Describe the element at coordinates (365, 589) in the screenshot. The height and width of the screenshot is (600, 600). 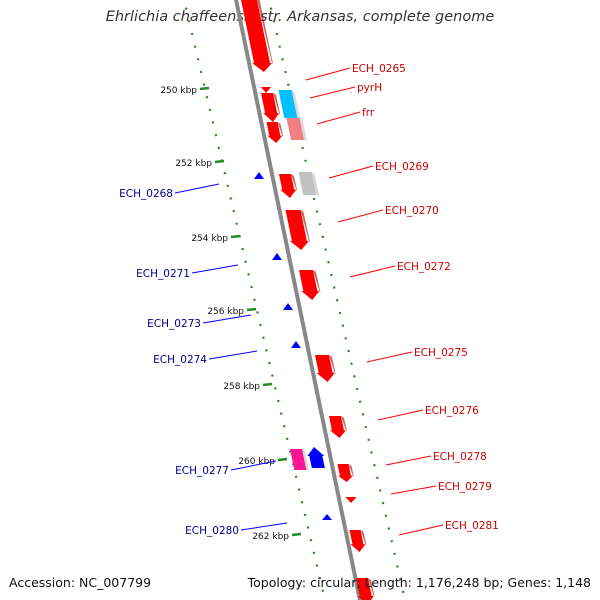
I see `gene-ech0282` at that location.